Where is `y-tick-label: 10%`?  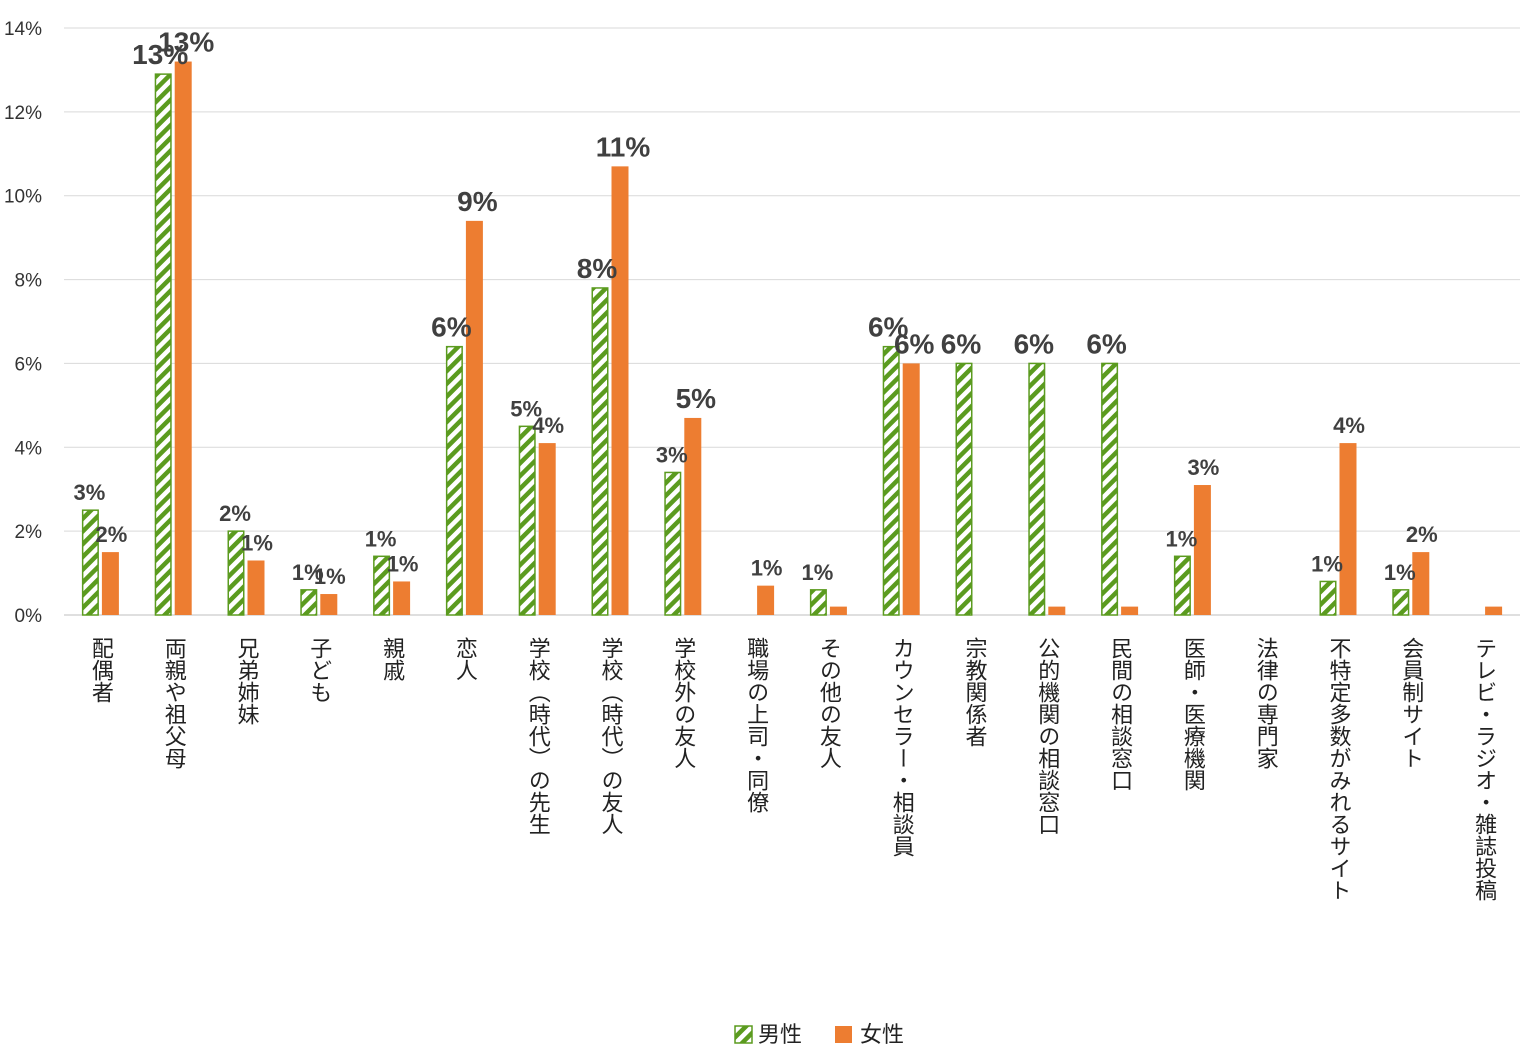 y-tick-label: 10% is located at coordinates (23, 197).